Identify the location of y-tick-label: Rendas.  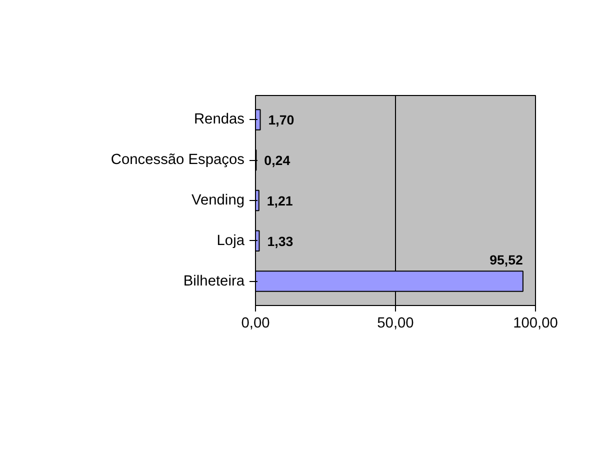
(219, 120).